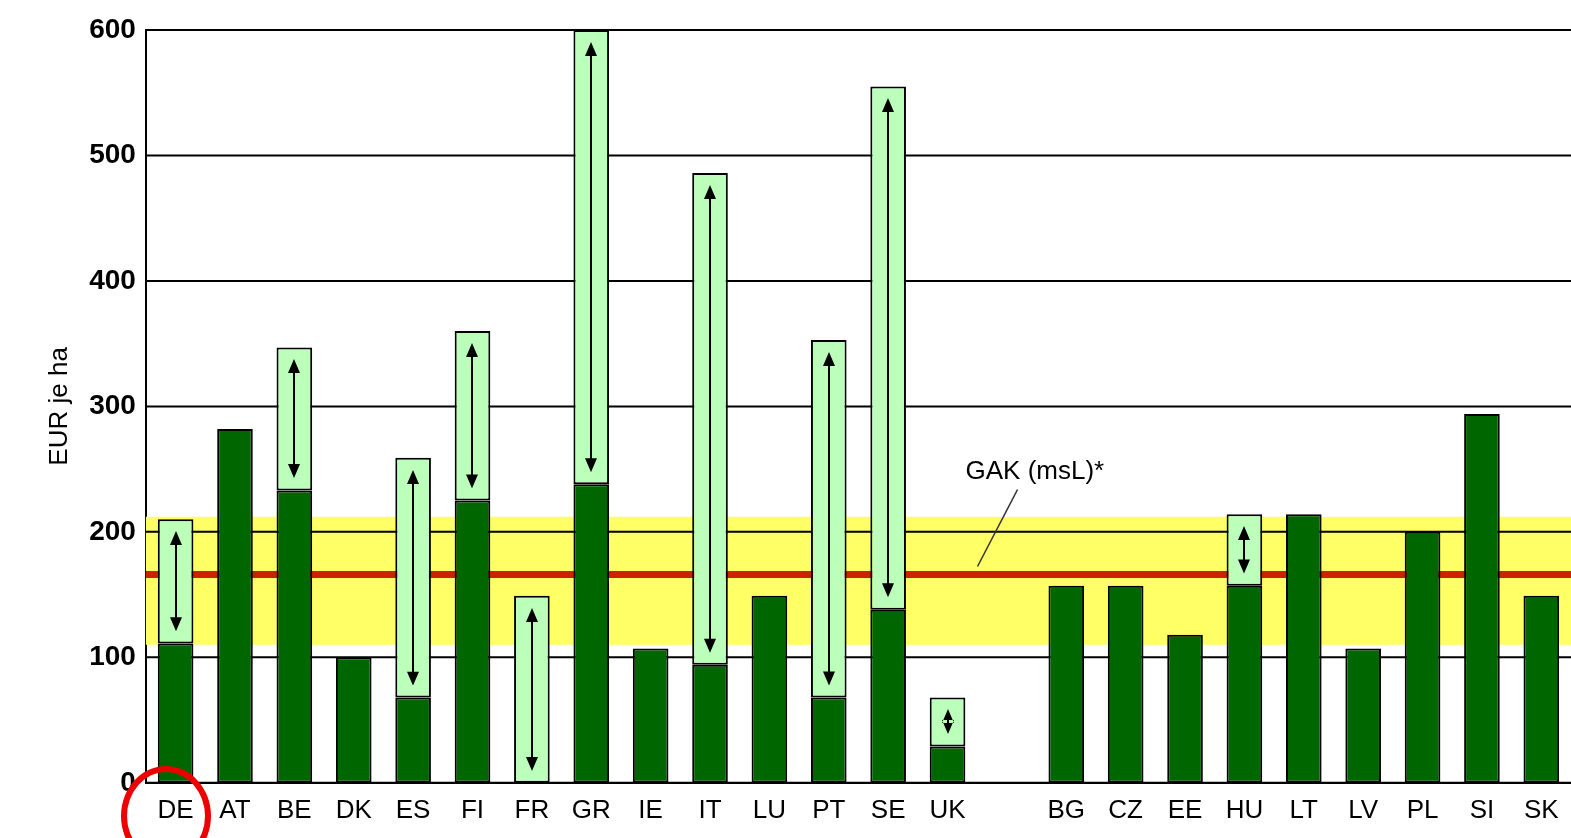  Describe the element at coordinates (354, 808) in the screenshot. I see `x-tick-label: DK` at that location.